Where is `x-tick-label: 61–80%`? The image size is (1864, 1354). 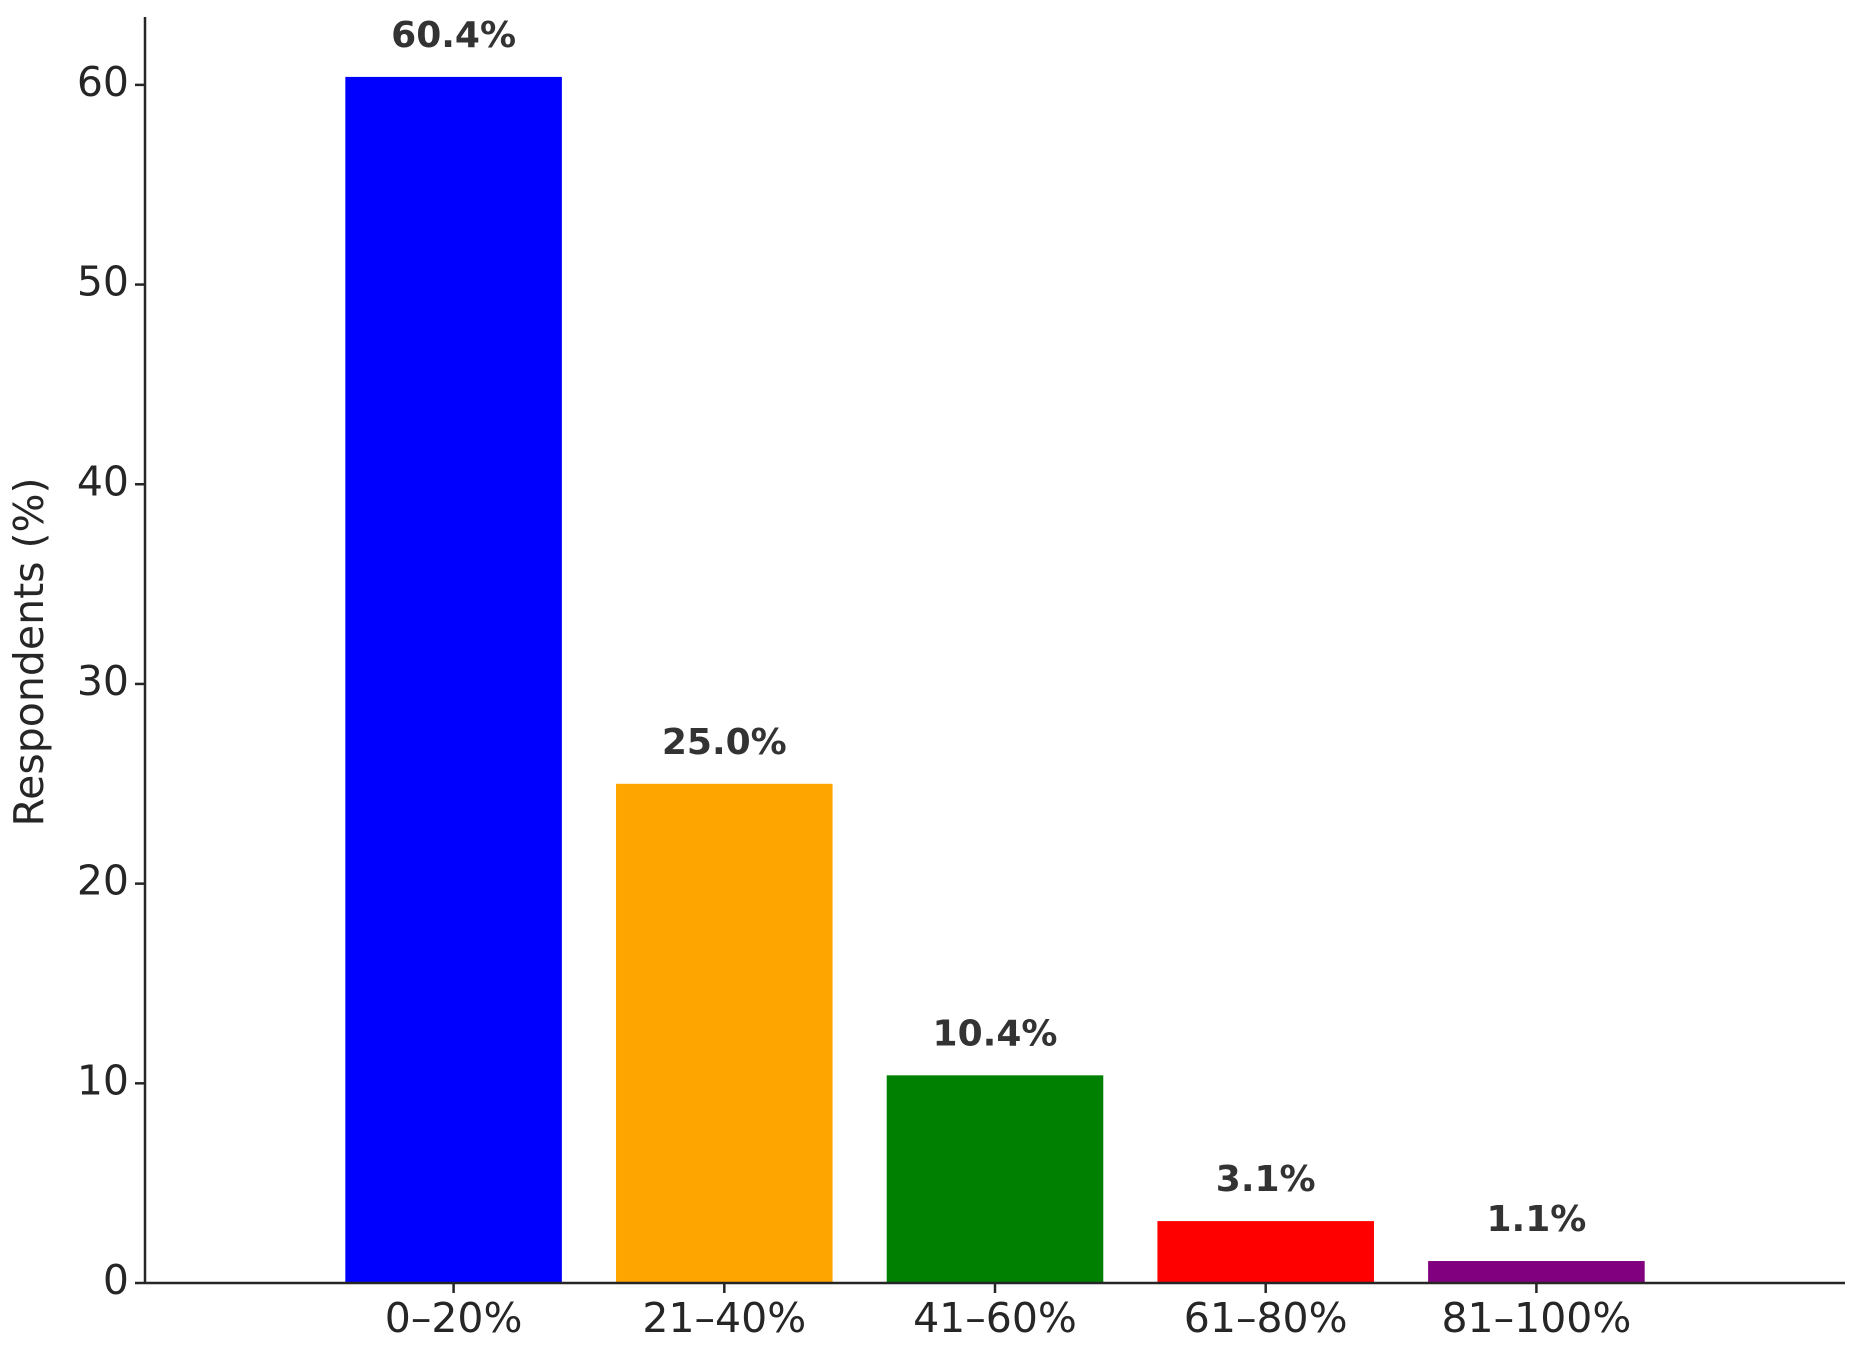 x-tick-label: 61–80% is located at coordinates (1266, 1318).